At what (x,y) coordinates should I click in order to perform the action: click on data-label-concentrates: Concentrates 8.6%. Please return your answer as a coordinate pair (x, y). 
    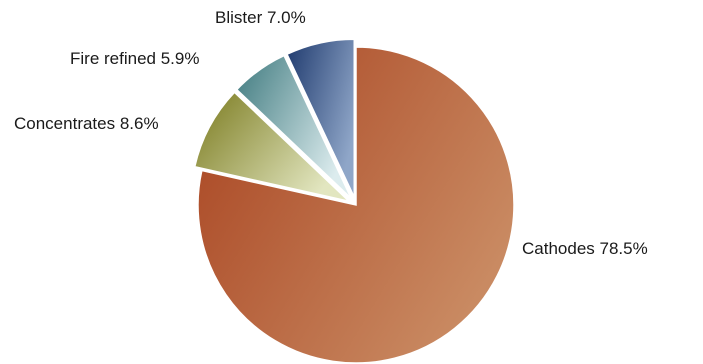
    Looking at the image, I should click on (86, 123).